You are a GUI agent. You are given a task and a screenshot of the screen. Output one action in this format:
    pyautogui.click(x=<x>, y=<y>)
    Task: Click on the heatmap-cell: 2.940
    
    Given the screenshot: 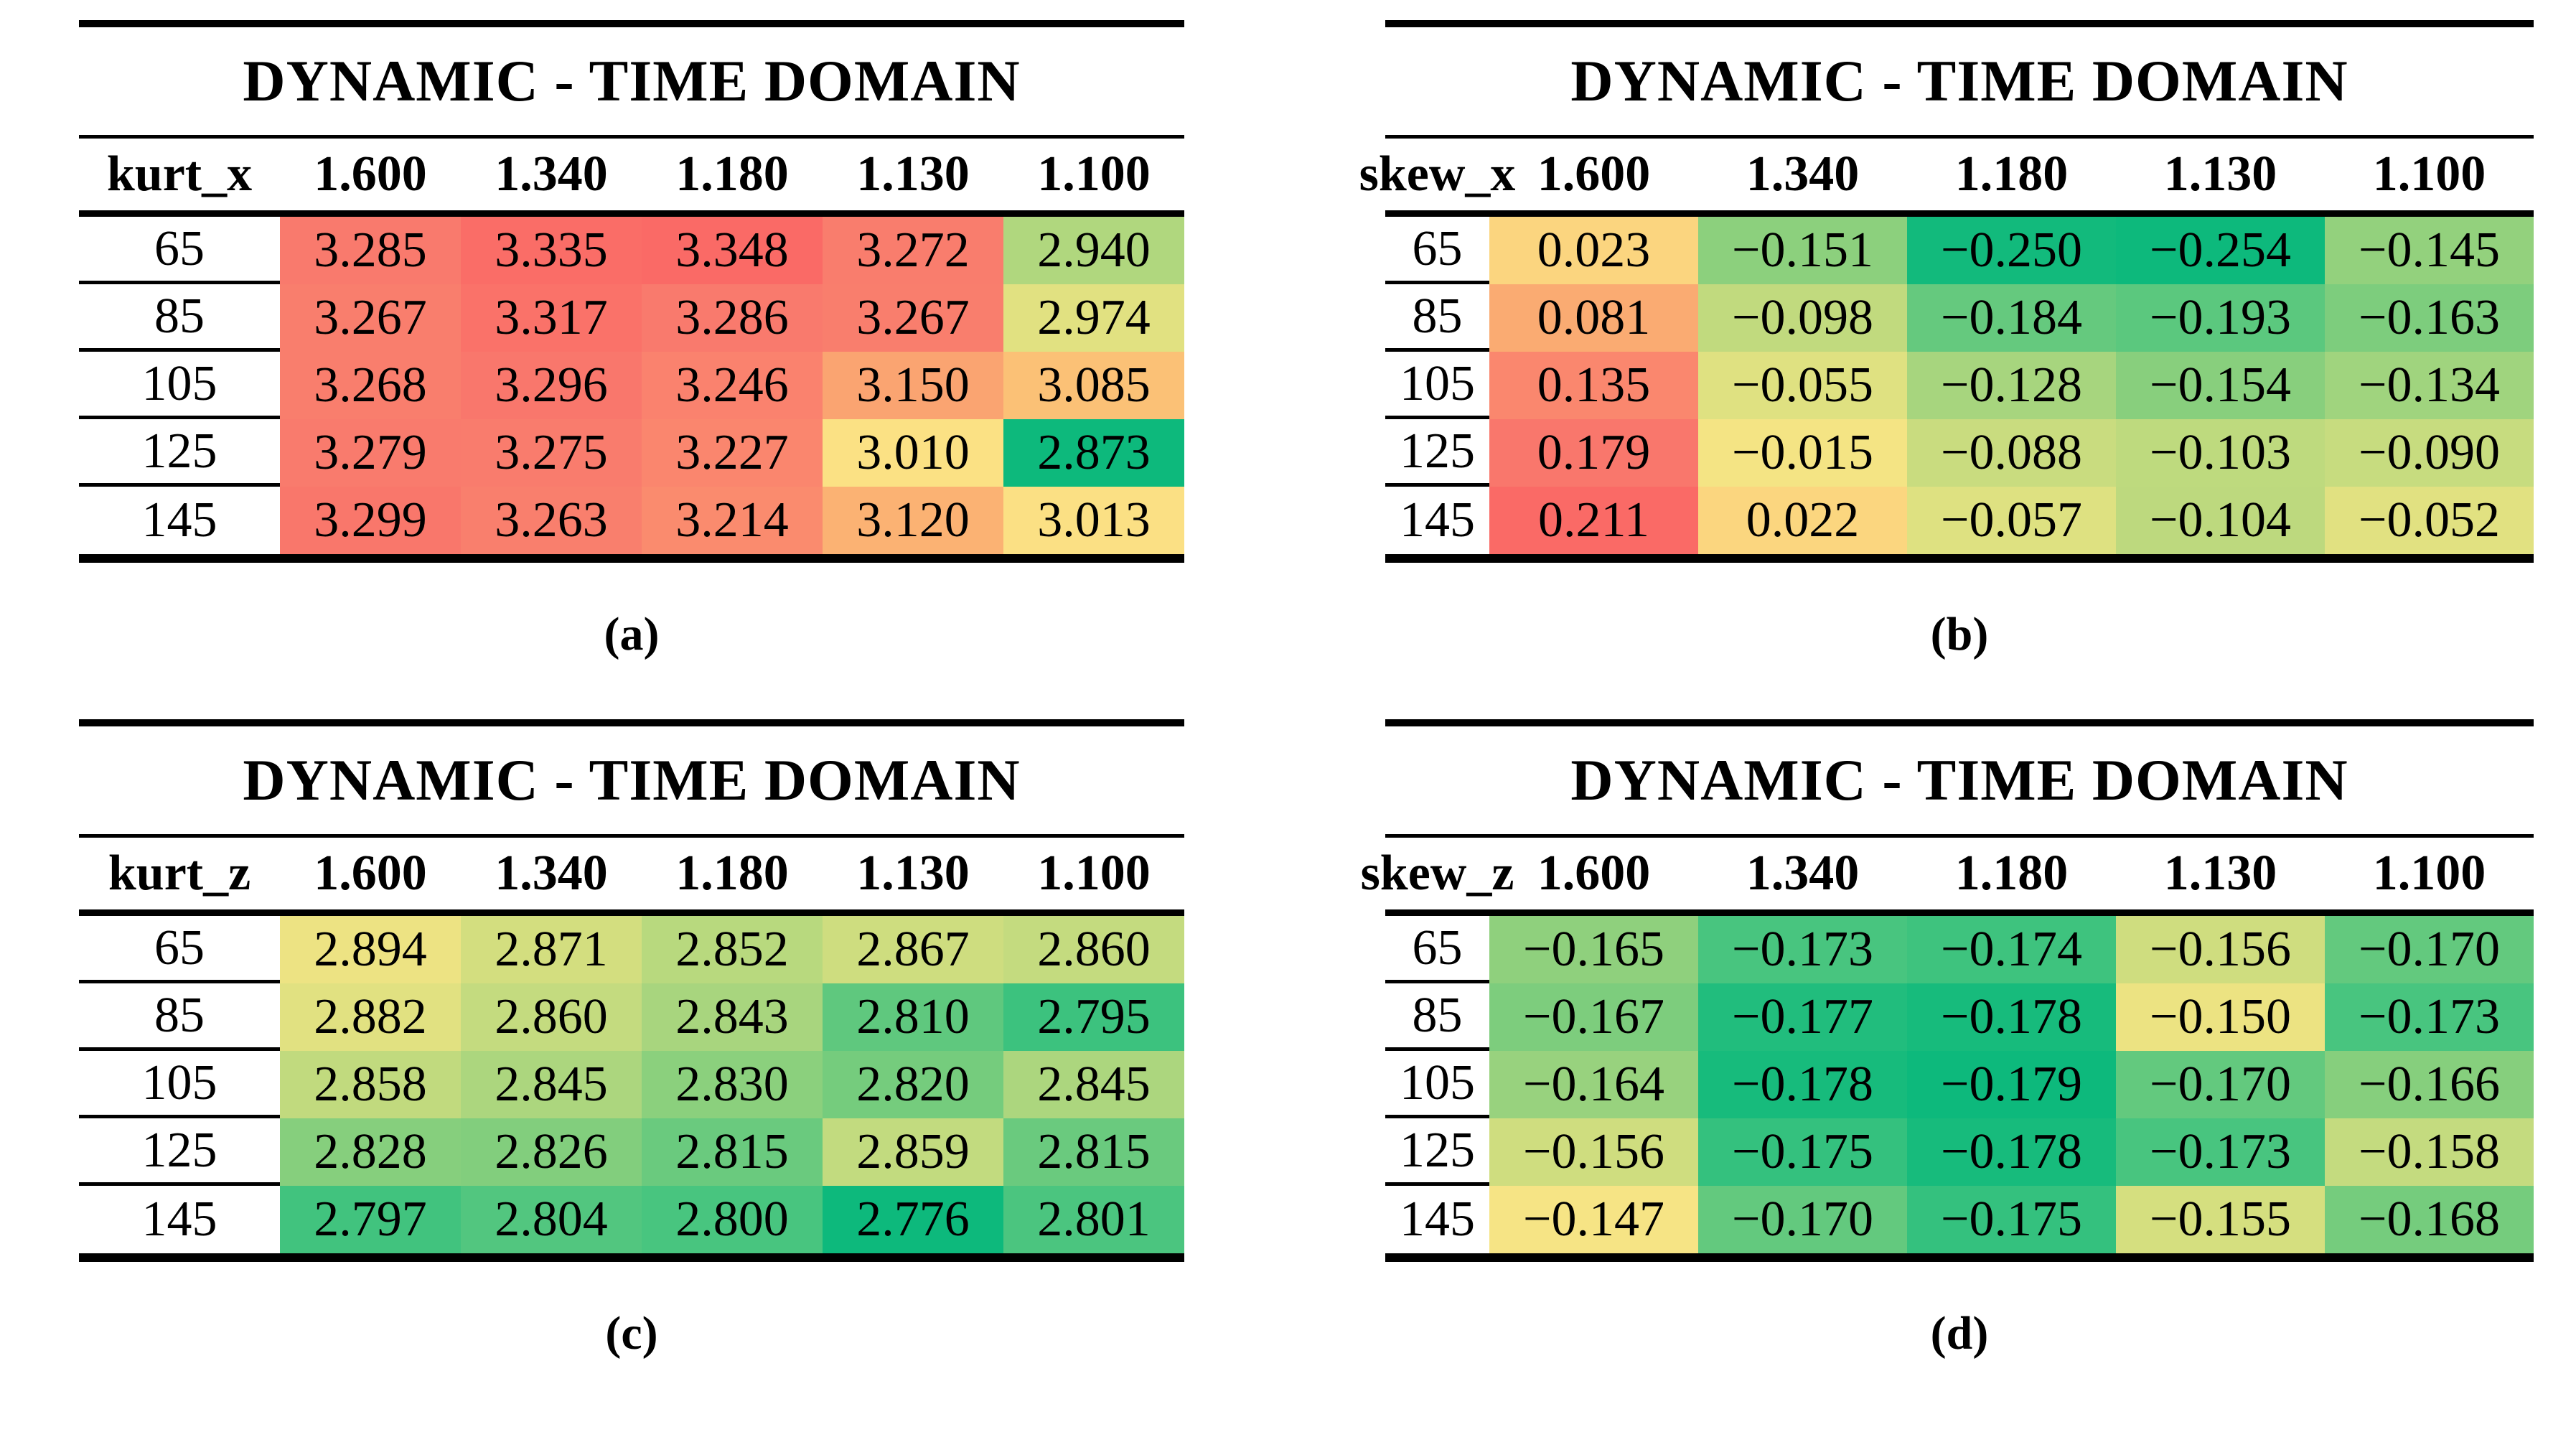 What is the action you would take?
    pyautogui.click(x=1093, y=250)
    